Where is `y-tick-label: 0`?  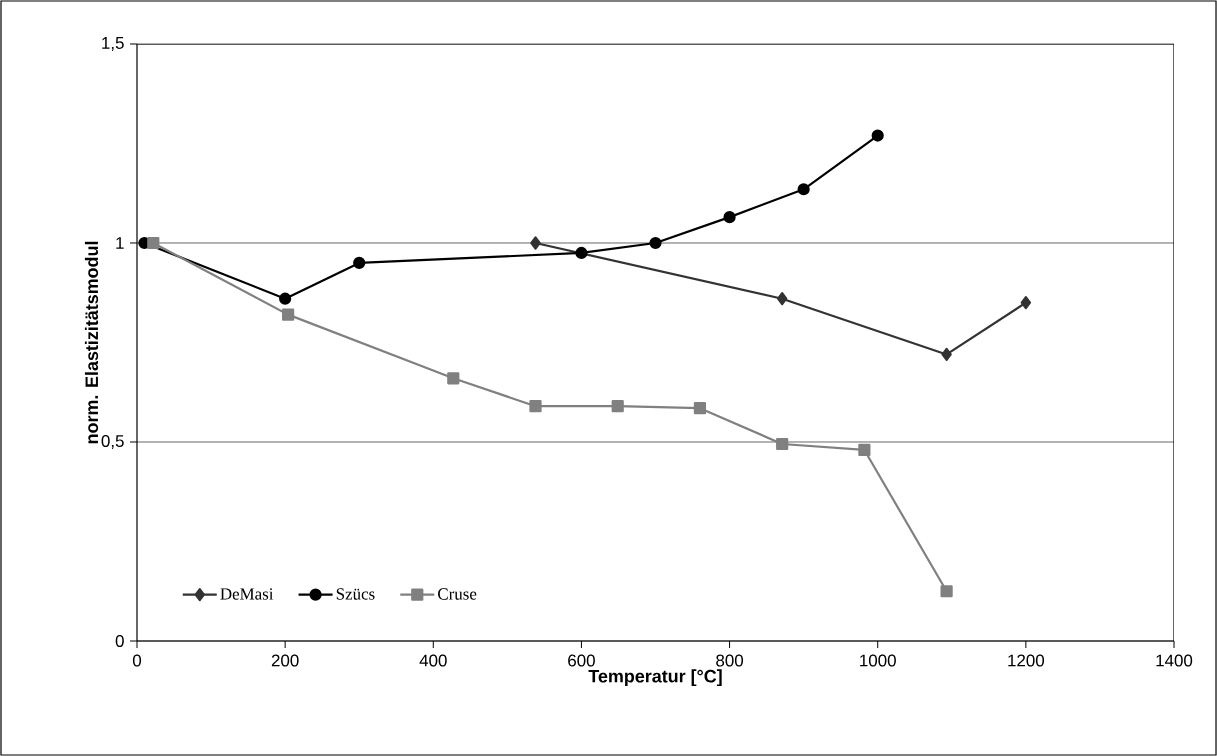 y-tick-label: 0 is located at coordinates (119, 641).